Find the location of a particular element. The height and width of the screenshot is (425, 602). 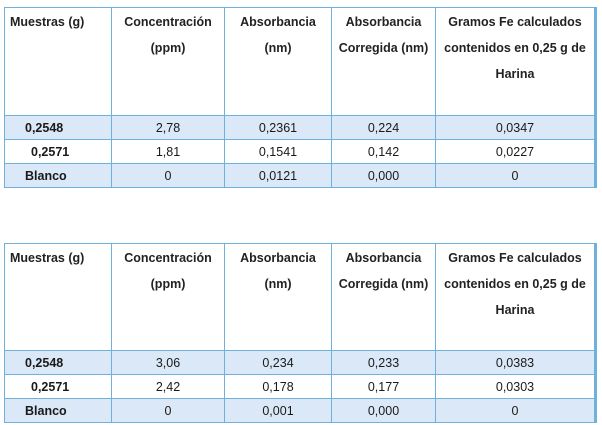

table-row: 0,2571 1,81 0,1541 0,142 0,0227 is located at coordinates (300, 151).